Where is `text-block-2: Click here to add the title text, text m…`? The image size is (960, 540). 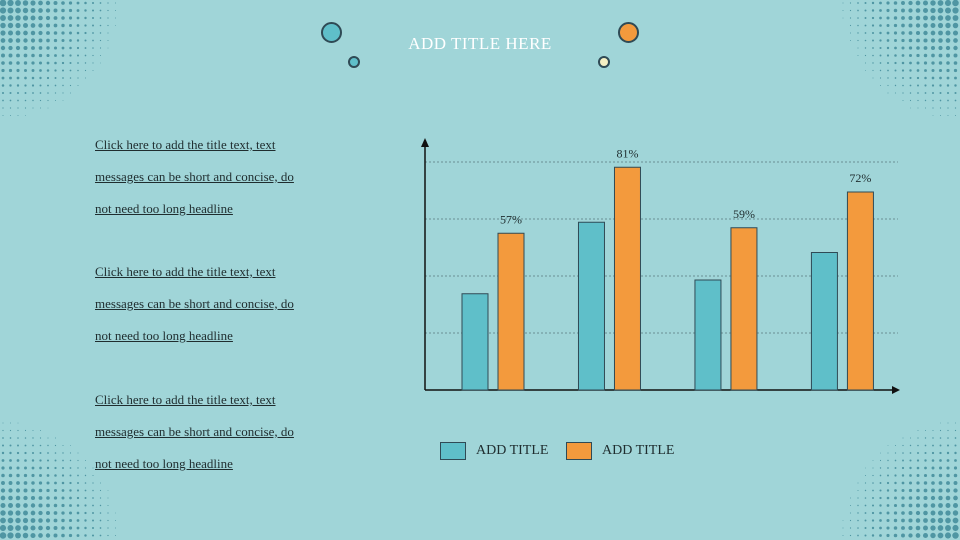
text-block-2: Click here to add the title text, text m… is located at coordinates (220, 304).